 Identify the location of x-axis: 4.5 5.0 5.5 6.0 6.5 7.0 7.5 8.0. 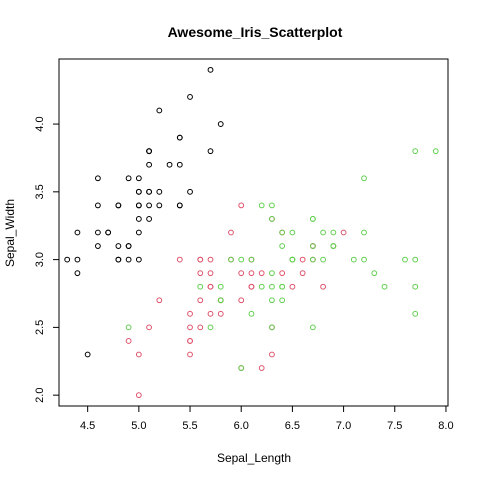
(267, 418).